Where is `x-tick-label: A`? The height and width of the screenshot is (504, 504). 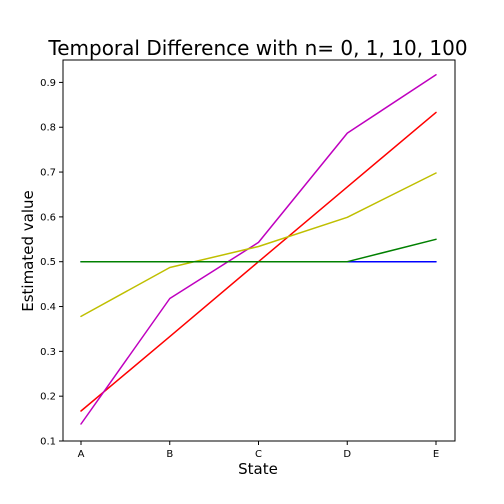 x-tick-label: A is located at coordinates (81, 454).